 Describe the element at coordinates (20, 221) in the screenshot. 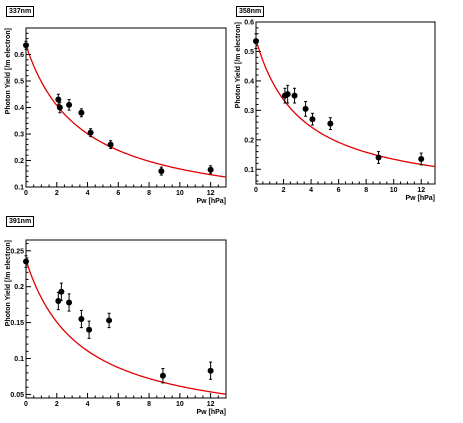

I see `chart-title: 391nm` at that location.